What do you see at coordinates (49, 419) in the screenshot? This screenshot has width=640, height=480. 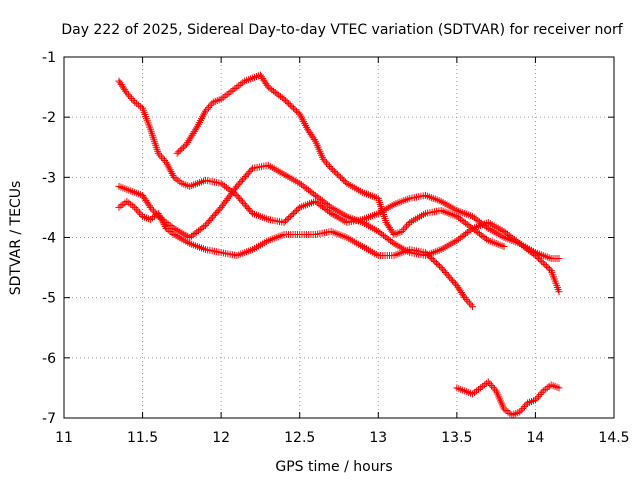 I see `y-tick-label: -7` at bounding box center [49, 419].